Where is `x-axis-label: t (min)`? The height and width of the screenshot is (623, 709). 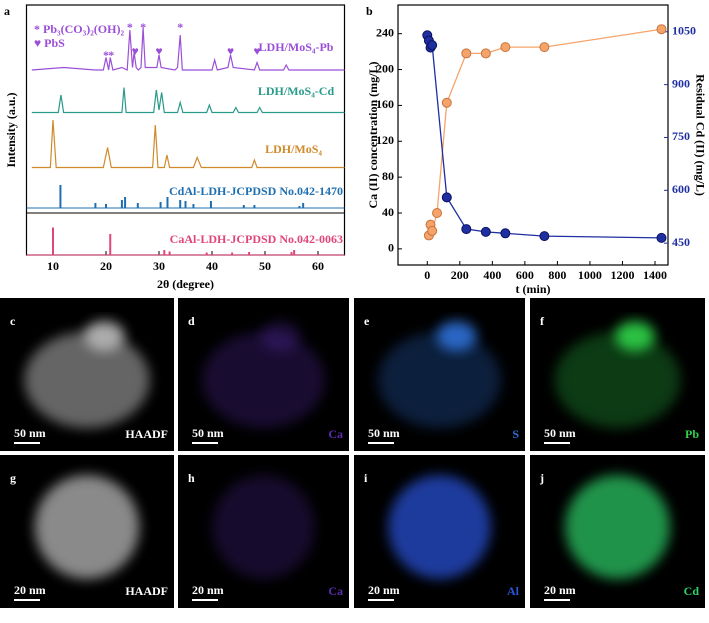 x-axis-label: t (min) is located at coordinates (533, 289).